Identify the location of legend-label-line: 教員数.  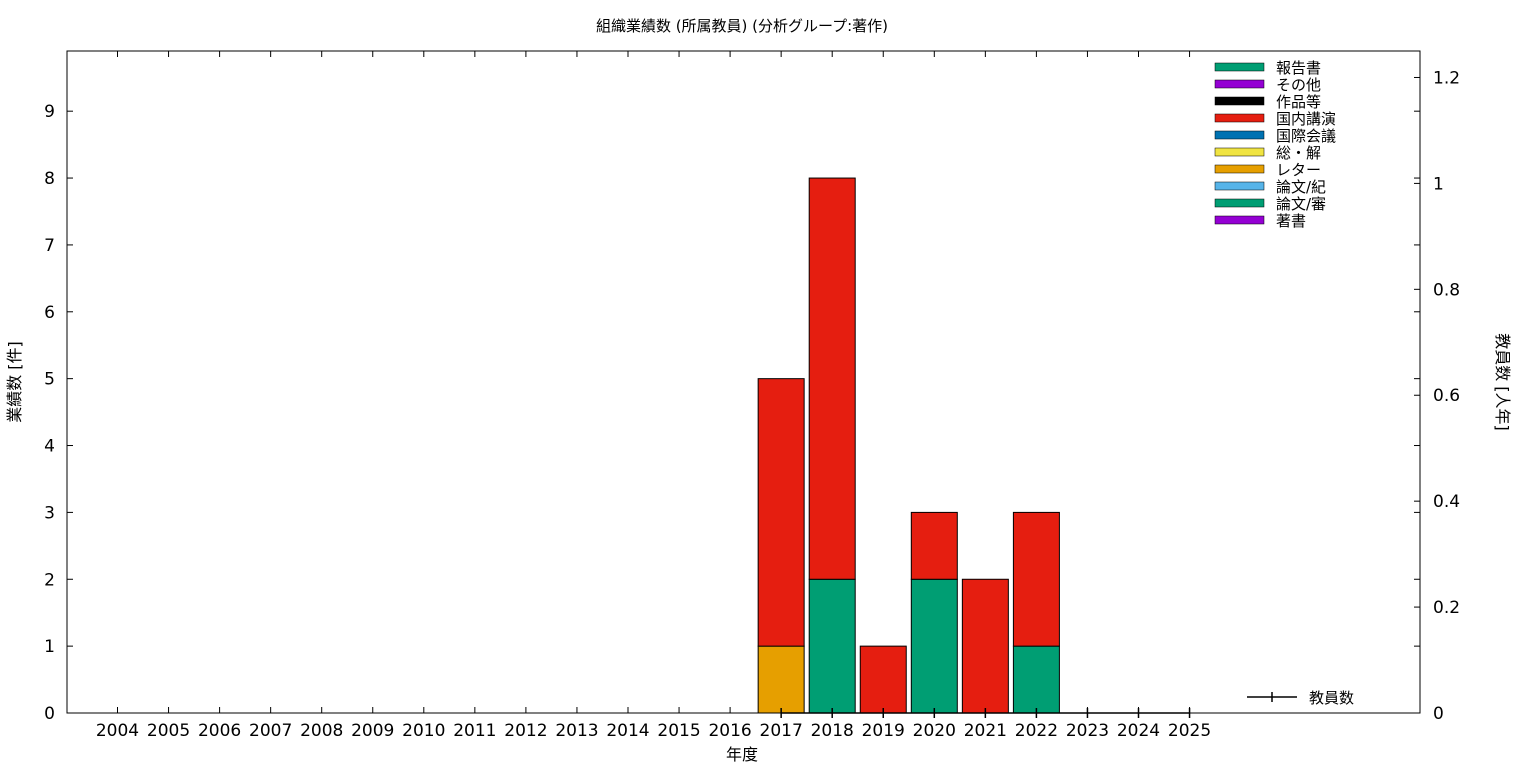
(1331, 698).